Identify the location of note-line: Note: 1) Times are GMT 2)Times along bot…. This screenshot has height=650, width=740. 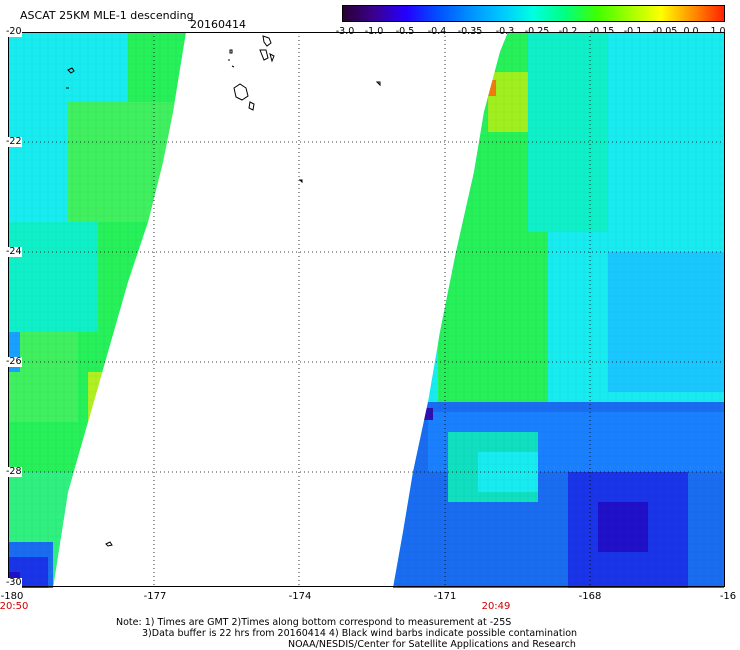
(314, 622).